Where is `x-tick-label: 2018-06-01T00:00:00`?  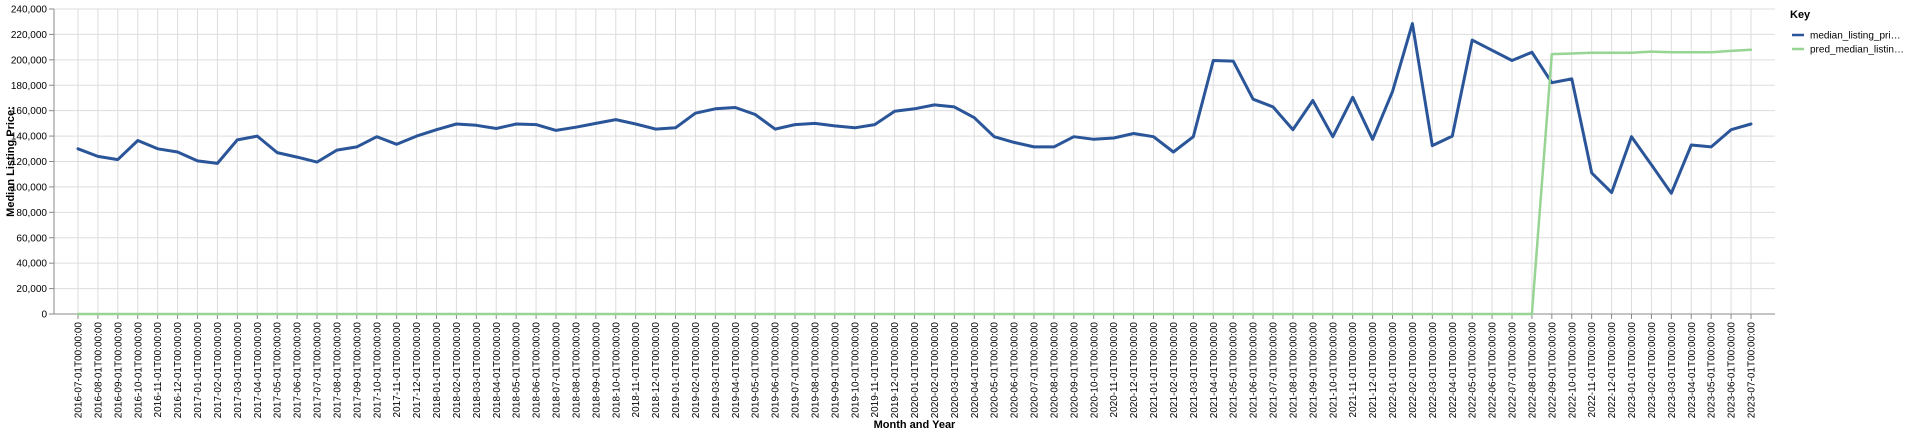
x-tick-label: 2018-06-01T00:00:00 is located at coordinates (537, 370).